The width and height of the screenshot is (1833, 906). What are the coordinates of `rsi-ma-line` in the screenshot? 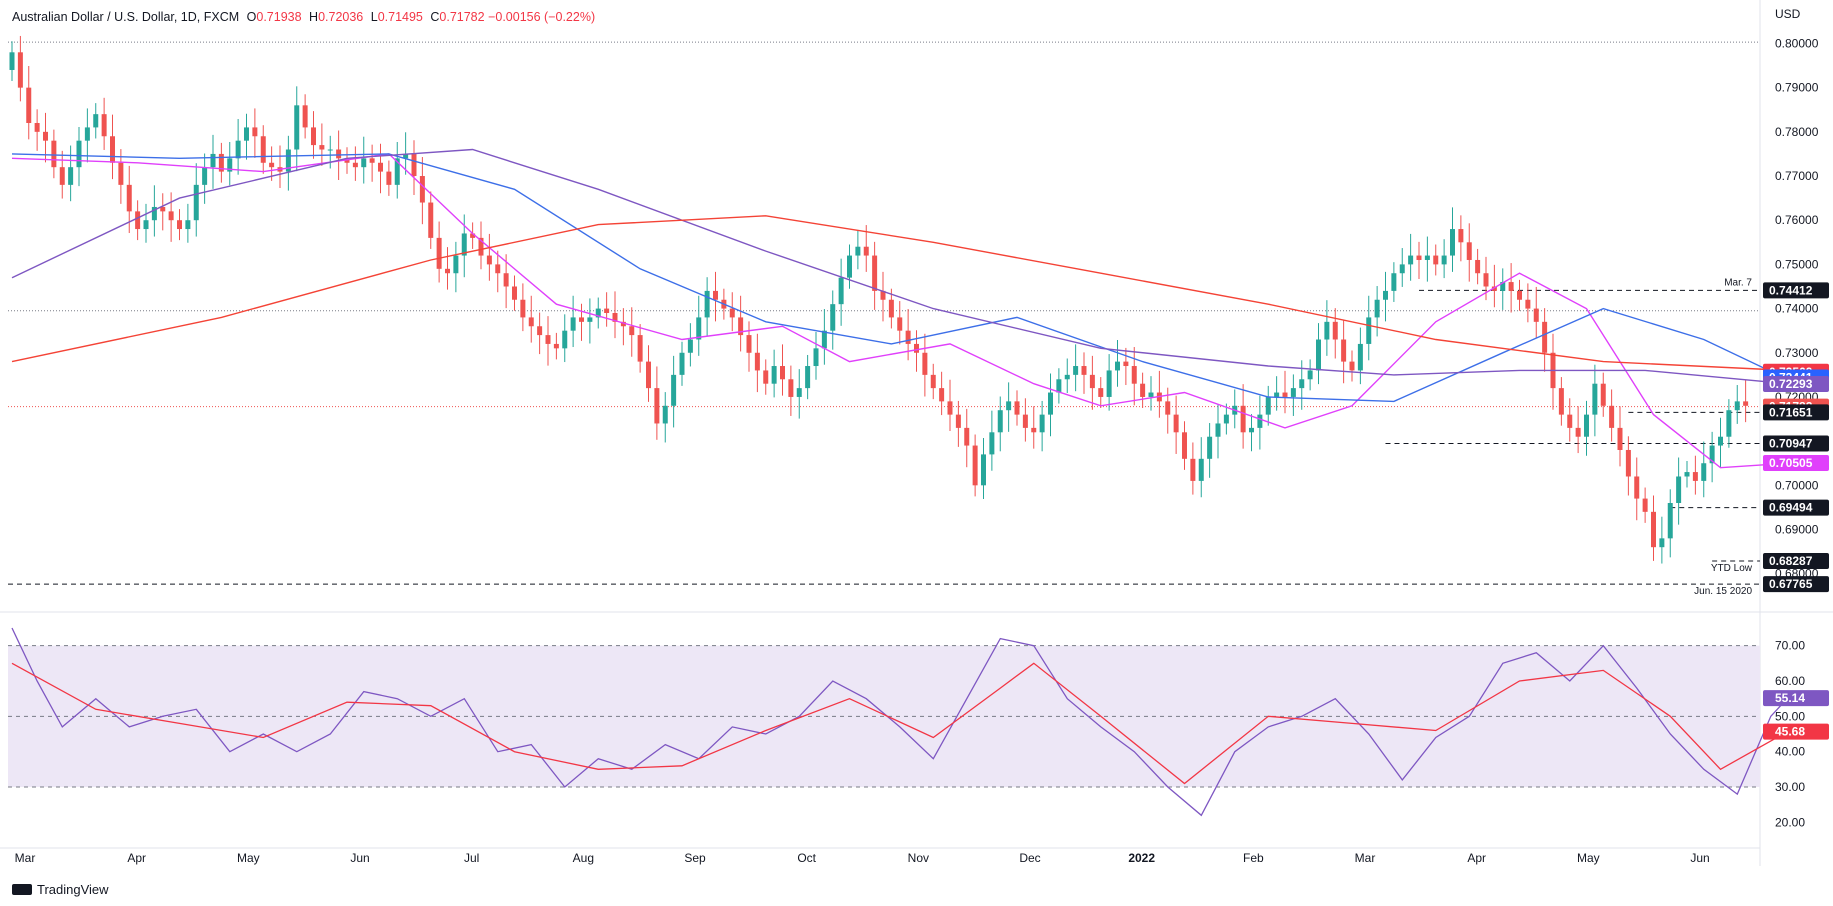 It's located at (899, 723).